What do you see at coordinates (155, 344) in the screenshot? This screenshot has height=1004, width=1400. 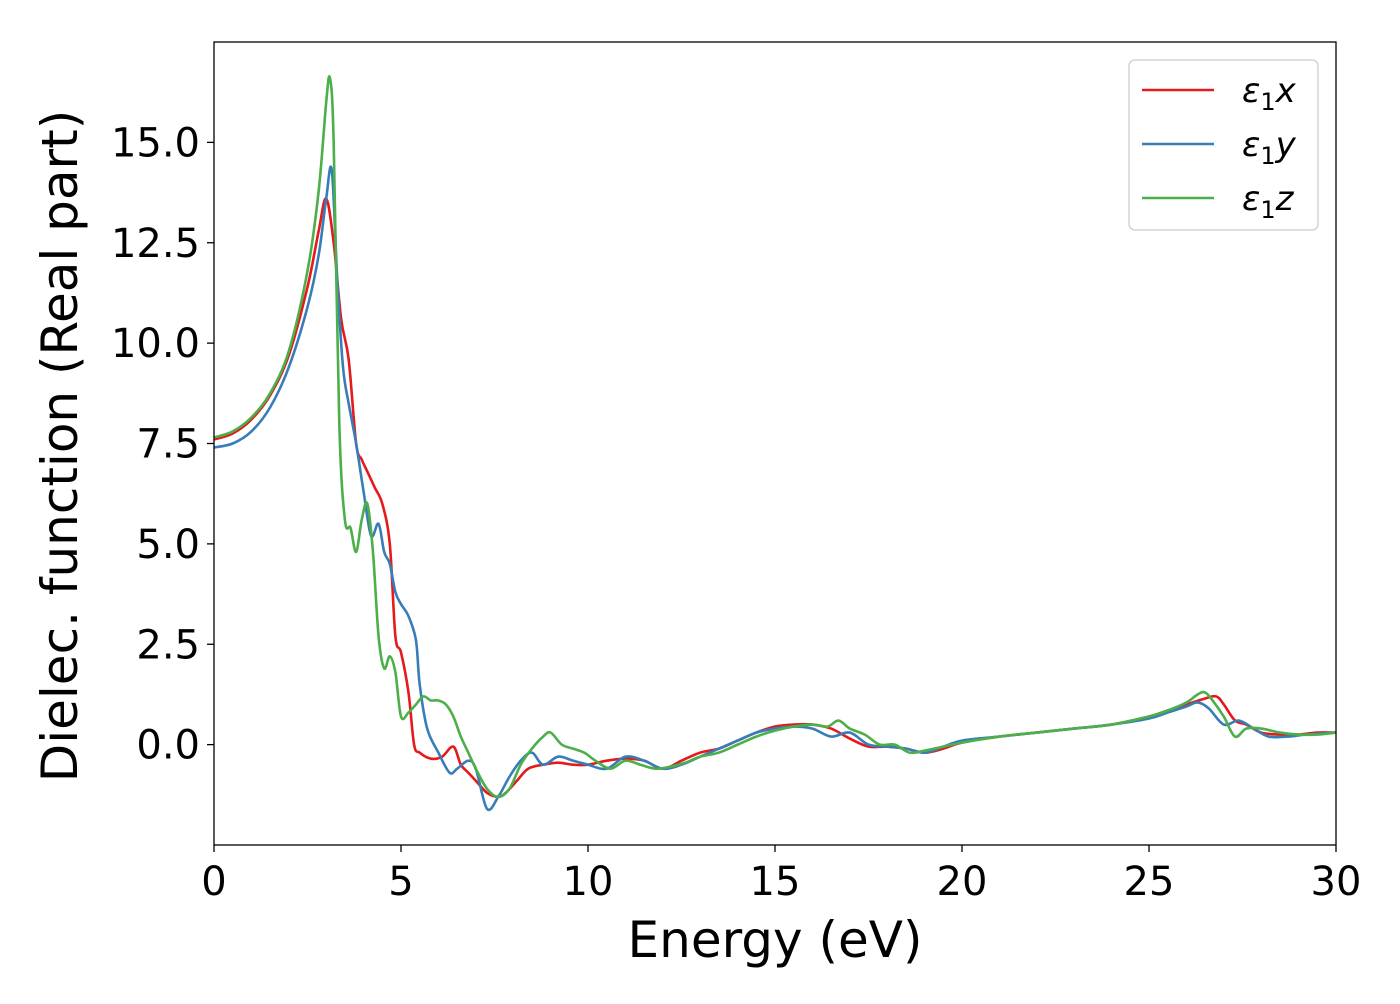 I see `y-tick-label: 10.0` at bounding box center [155, 344].